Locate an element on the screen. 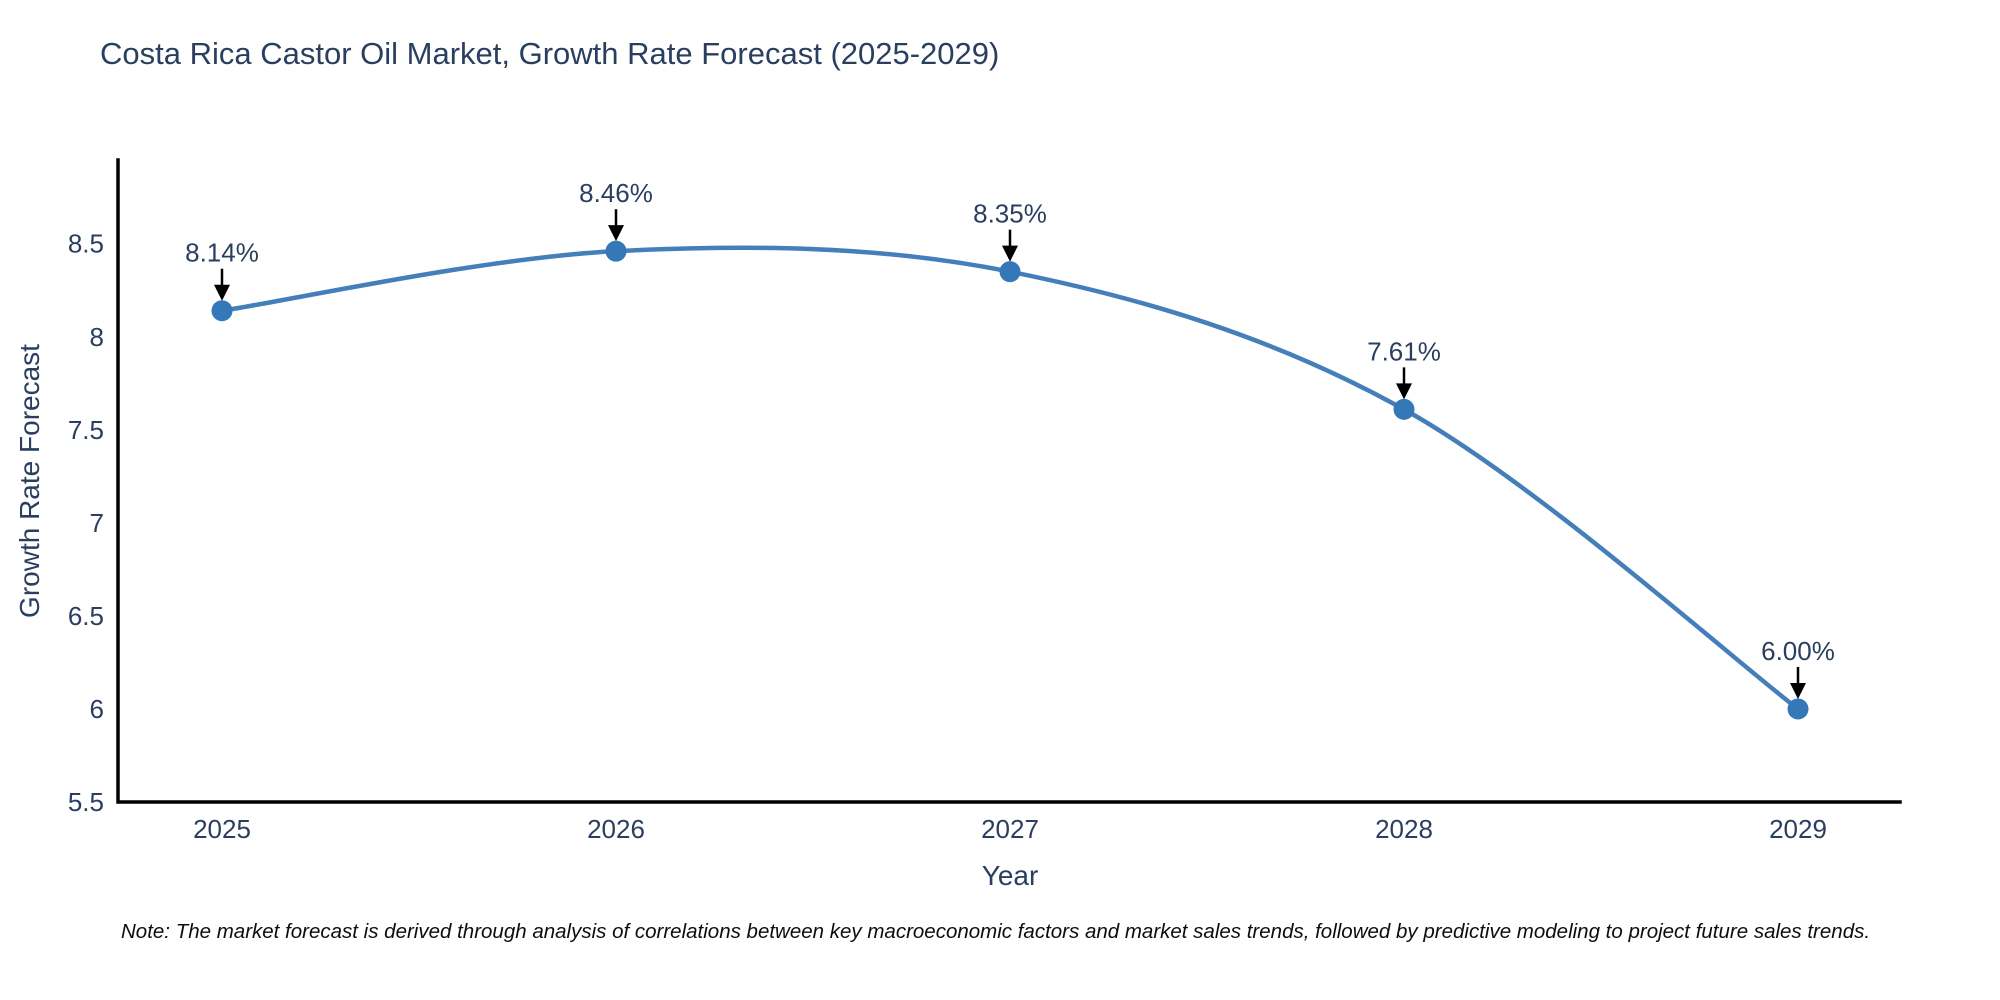  point-value-label: 8.46% is located at coordinates (616, 193).